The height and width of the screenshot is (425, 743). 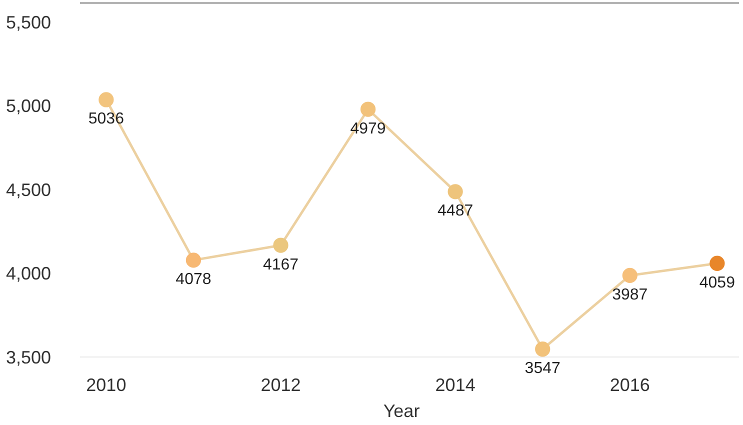 What do you see at coordinates (455, 385) in the screenshot?
I see `x-tick-label: 2014` at bounding box center [455, 385].